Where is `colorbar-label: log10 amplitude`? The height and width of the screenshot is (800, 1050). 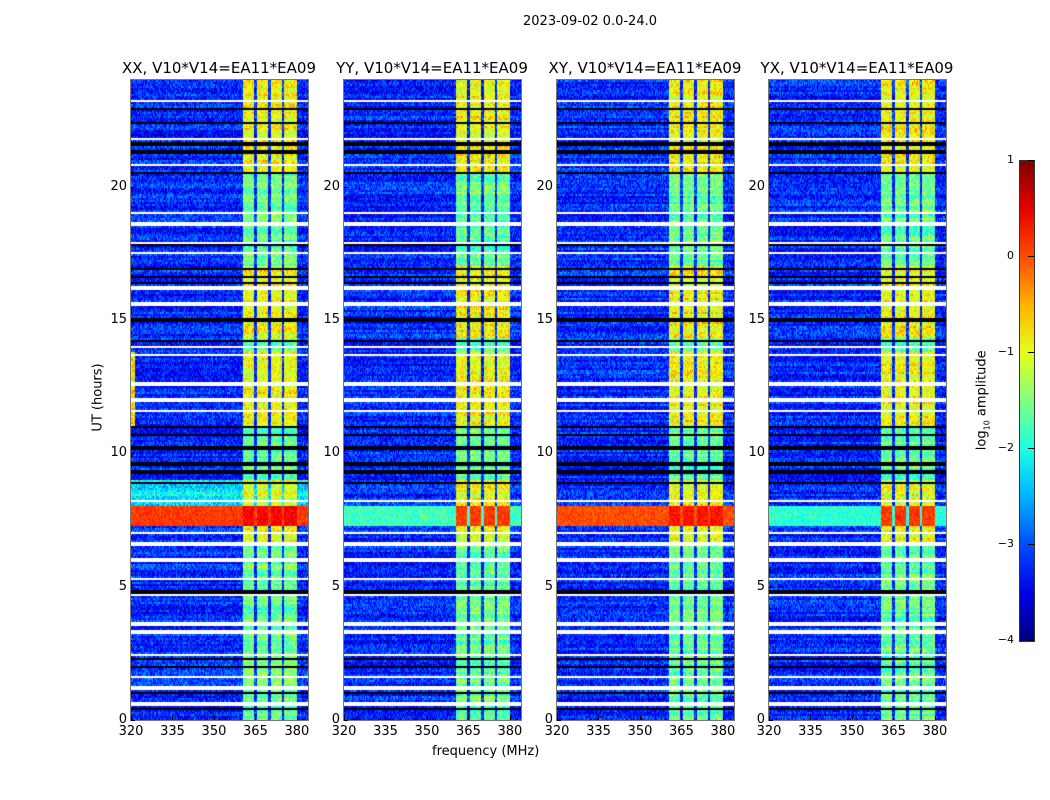 colorbar-label: log10 amplitude is located at coordinates (983, 400).